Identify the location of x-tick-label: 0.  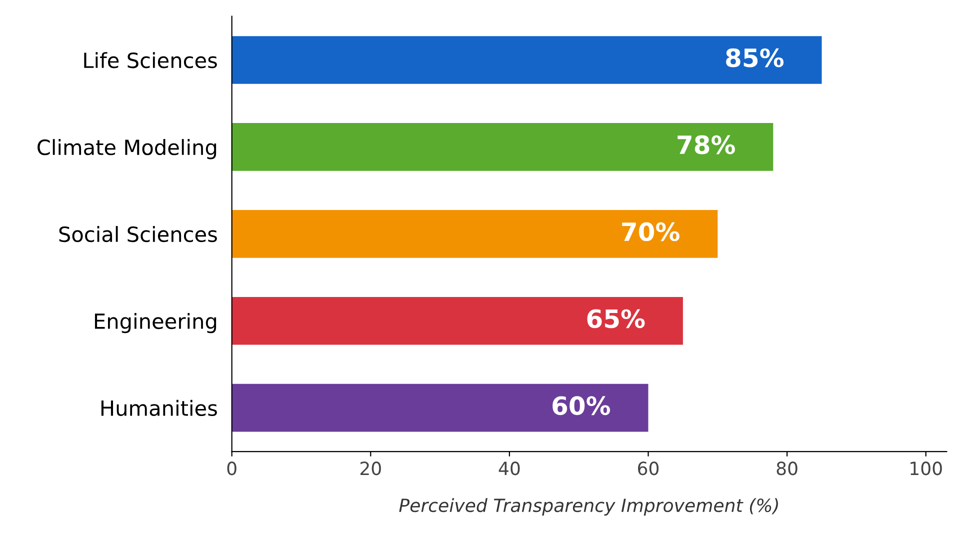
(231, 469).